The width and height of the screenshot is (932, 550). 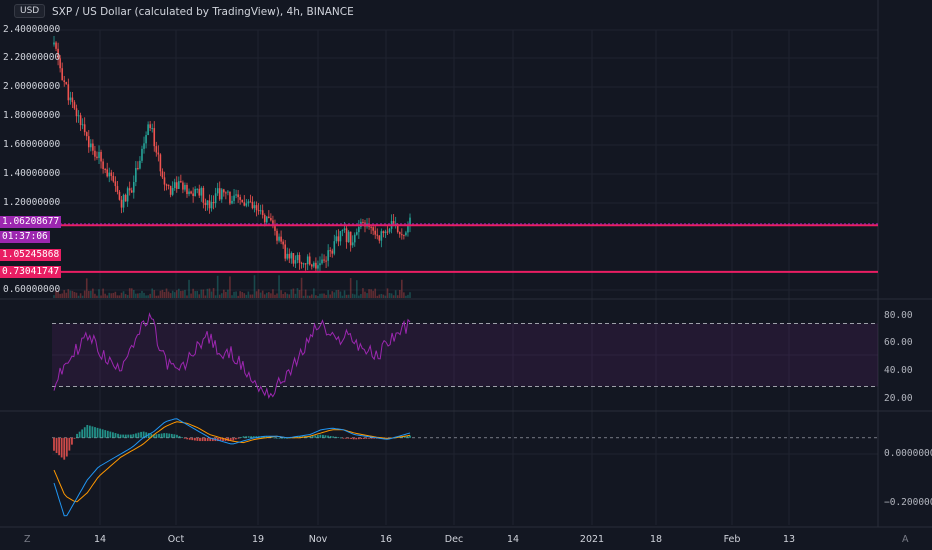 I want to click on zoom-reset-icon: Z, so click(x=27, y=539).